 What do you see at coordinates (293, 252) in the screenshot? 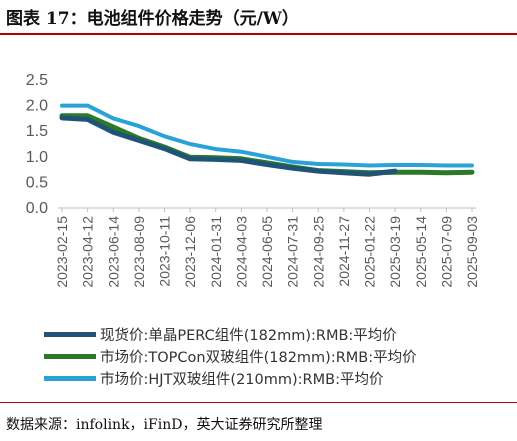
I see `x-tick-label: 2024-07-31` at bounding box center [293, 252].